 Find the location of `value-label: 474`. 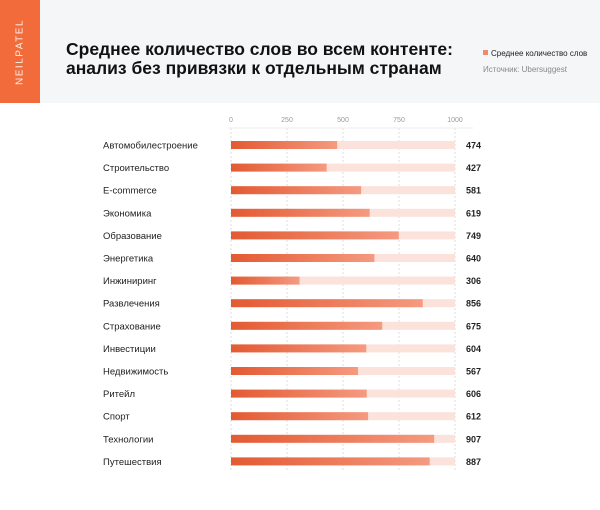

value-label: 474 is located at coordinates (473, 146).